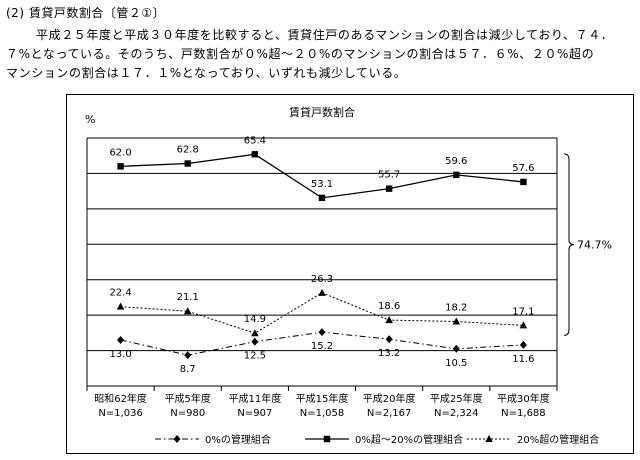 The height and width of the screenshot is (460, 640). I want to click on data-label: 59.6, so click(456, 161).